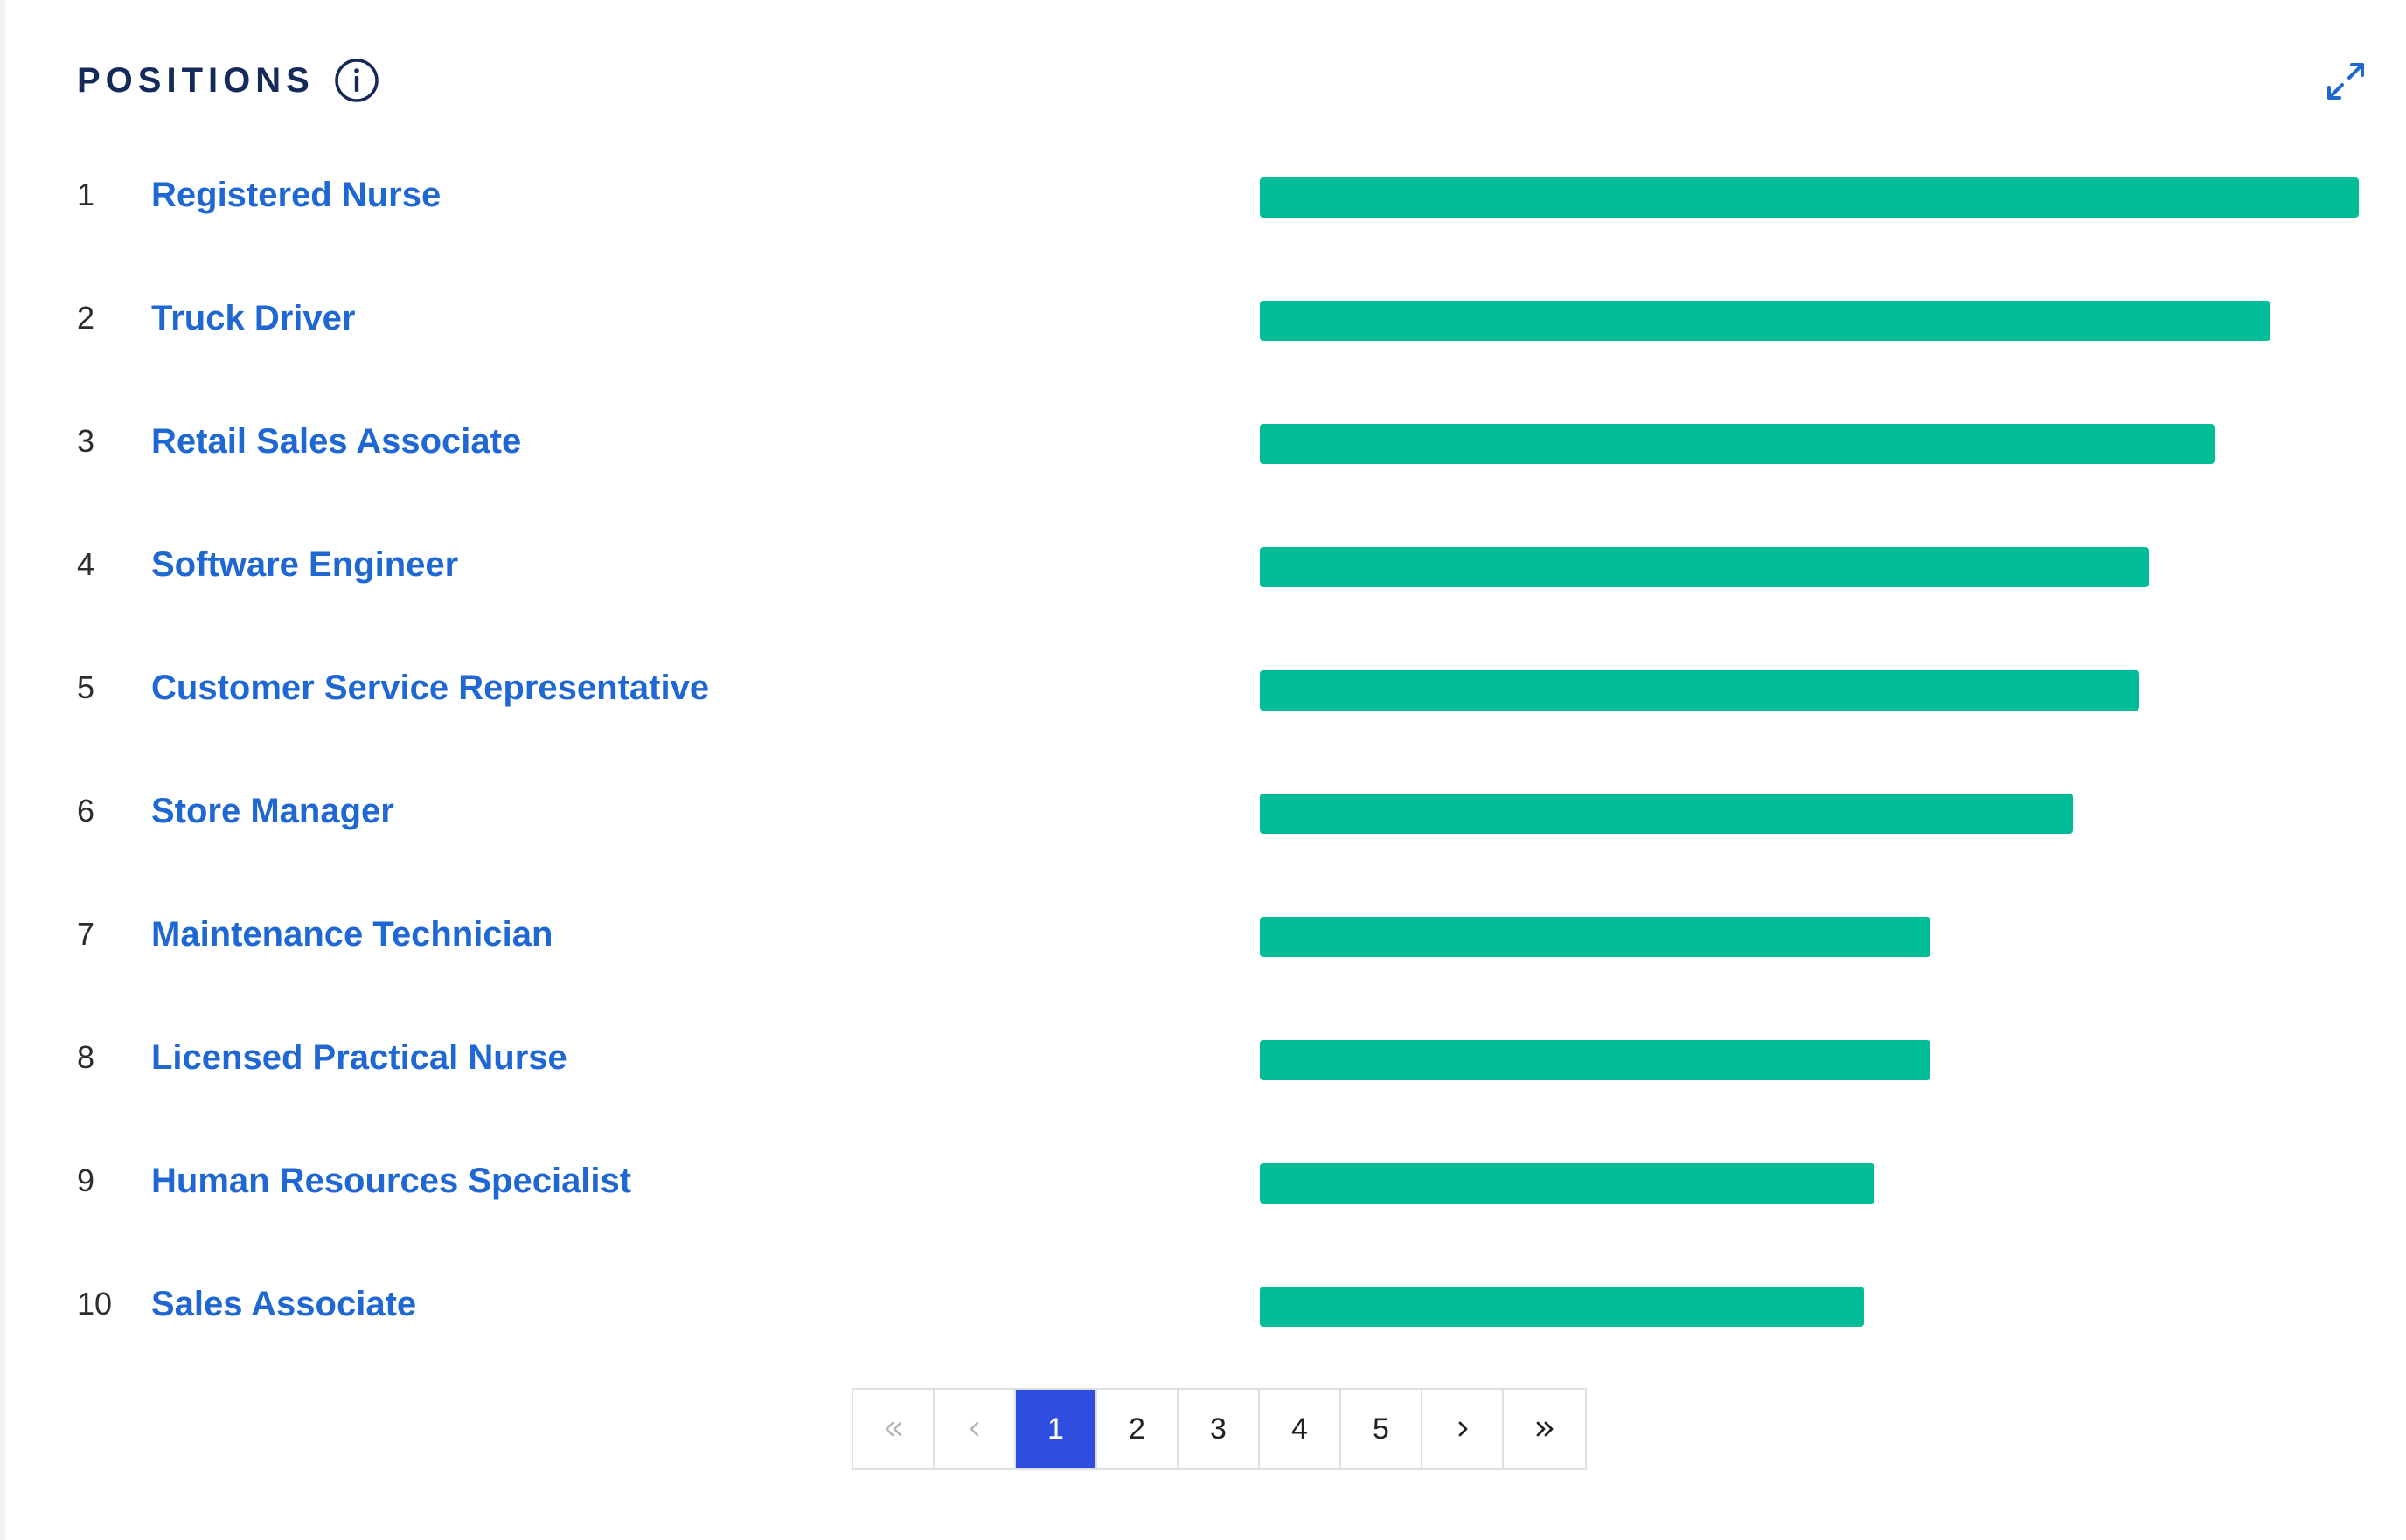 This screenshot has height=1540, width=2406. I want to click on position-link: Customer Service Representative, so click(431, 688).